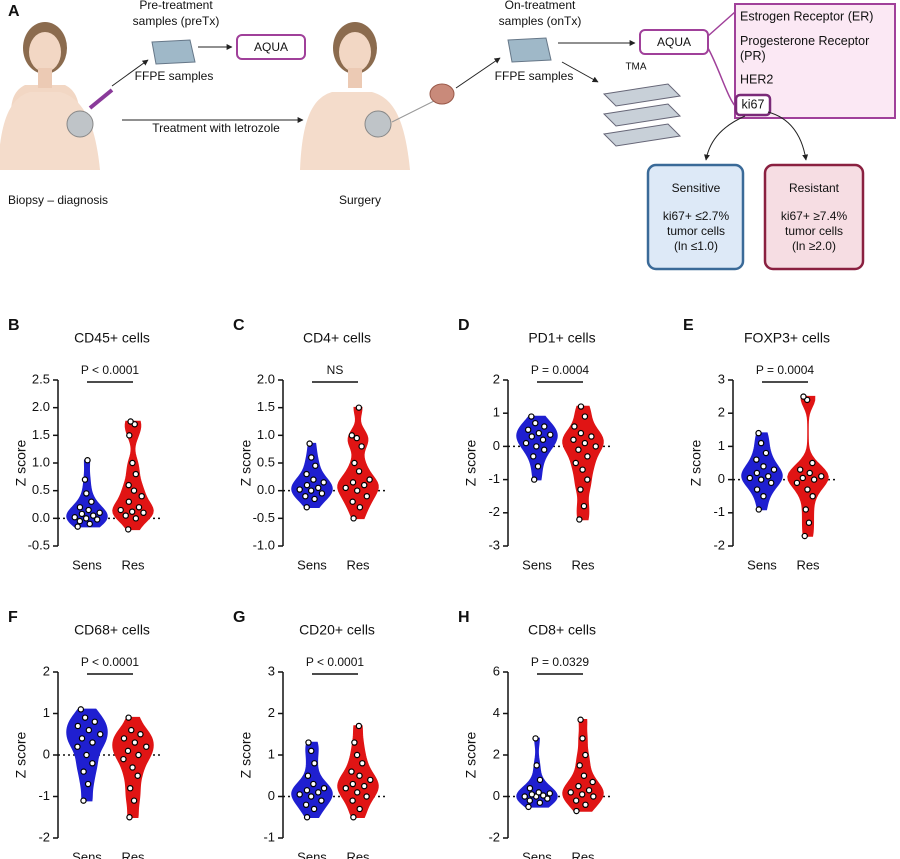 The width and height of the screenshot is (900, 859). I want to click on patient-figure, so click(57, 96).